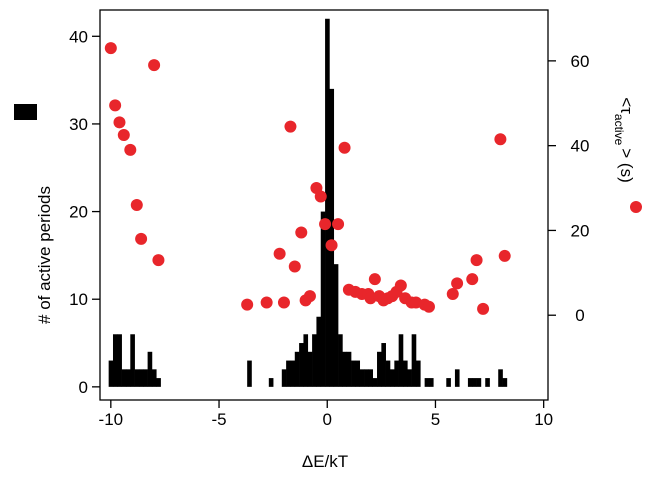  Describe the element at coordinates (626, 105) in the screenshot. I see `y-right-label-main: <τ` at that location.